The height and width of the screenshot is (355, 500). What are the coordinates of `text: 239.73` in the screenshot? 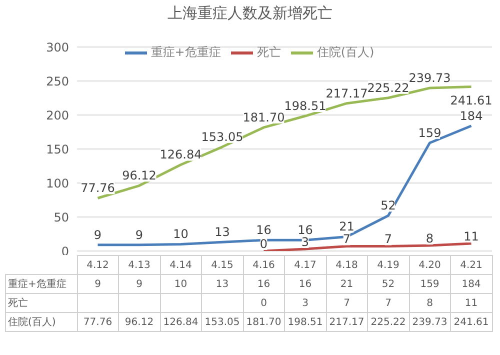 It's located at (429, 77).